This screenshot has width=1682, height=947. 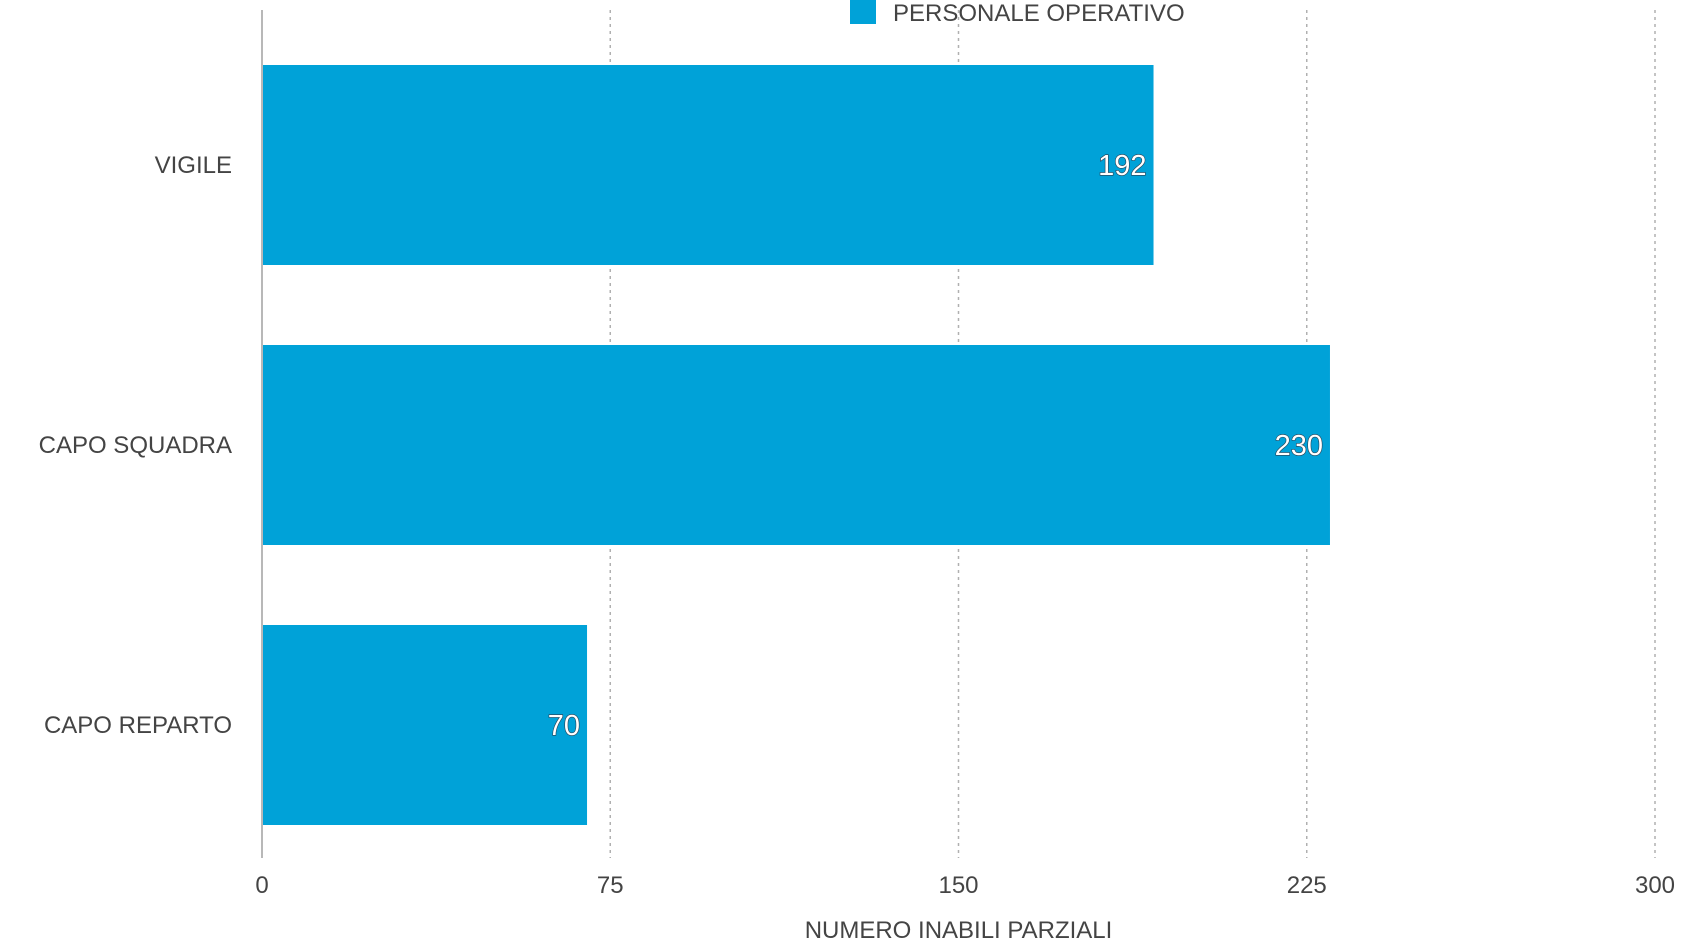 I want to click on bar-vigile, so click(x=708, y=165).